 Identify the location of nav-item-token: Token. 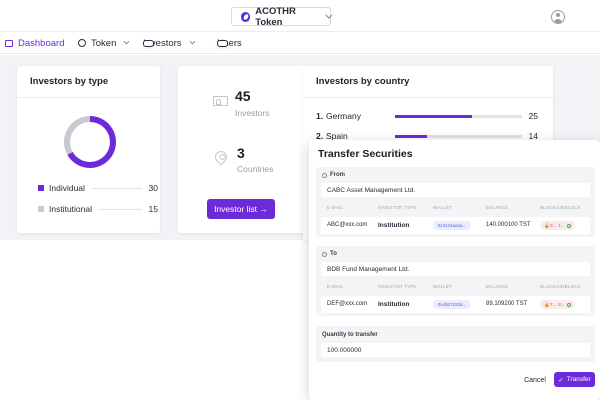
(104, 43).